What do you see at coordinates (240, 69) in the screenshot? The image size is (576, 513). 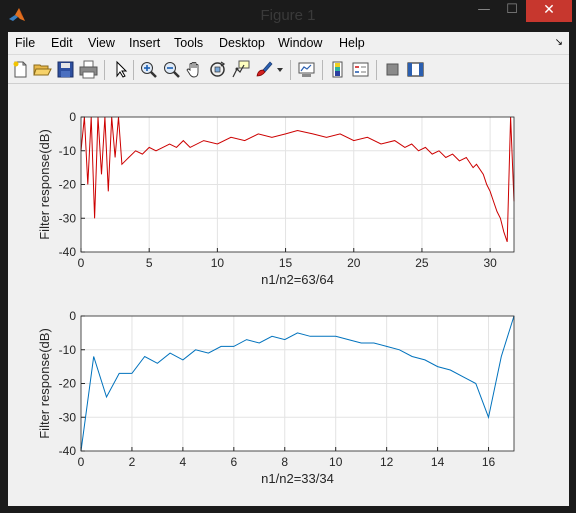 I see `data-cursor-icon` at bounding box center [240, 69].